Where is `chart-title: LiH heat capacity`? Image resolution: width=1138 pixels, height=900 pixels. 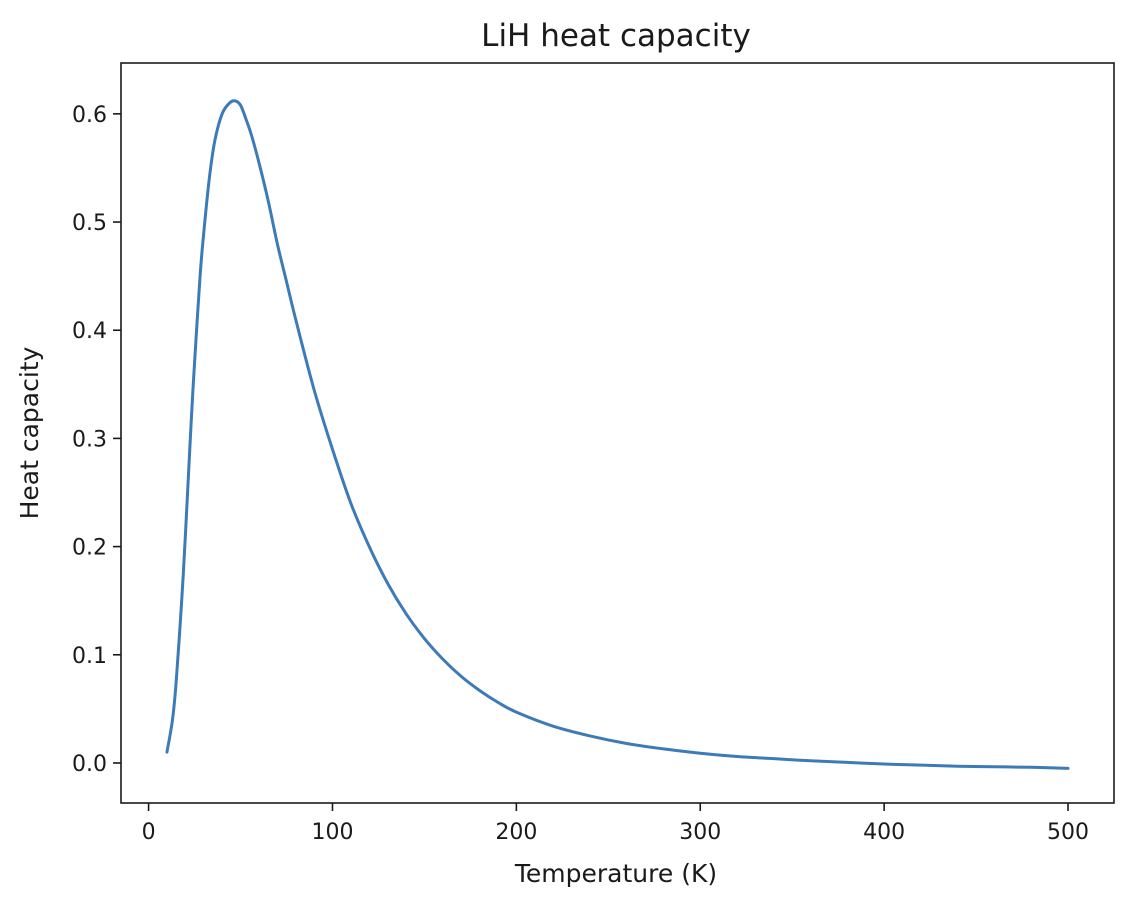 chart-title: LiH heat capacity is located at coordinates (616, 36).